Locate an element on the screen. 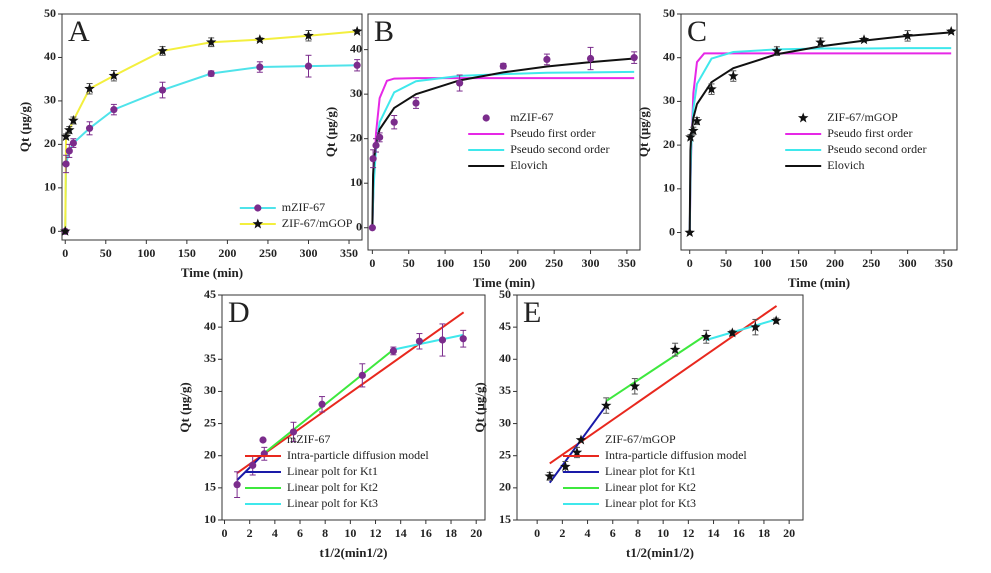 This screenshot has width=991, height=573. y-tick-label: 15 is located at coordinates (505, 519).